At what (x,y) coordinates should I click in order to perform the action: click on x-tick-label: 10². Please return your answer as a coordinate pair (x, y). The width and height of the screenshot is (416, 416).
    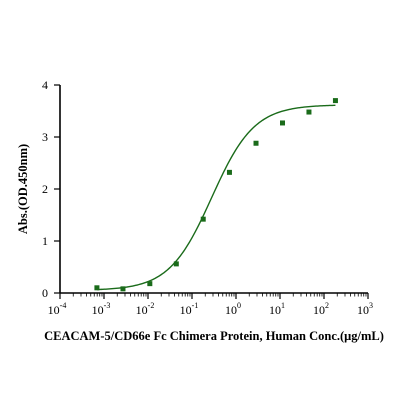
    Looking at the image, I should click on (321, 309).